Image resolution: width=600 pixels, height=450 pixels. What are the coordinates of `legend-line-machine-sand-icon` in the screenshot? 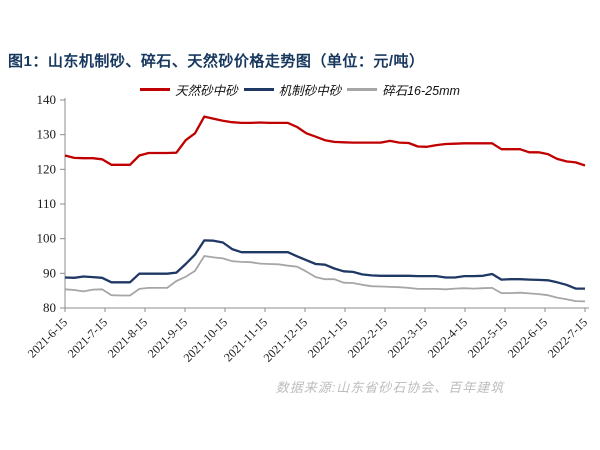 It's located at (258, 89).